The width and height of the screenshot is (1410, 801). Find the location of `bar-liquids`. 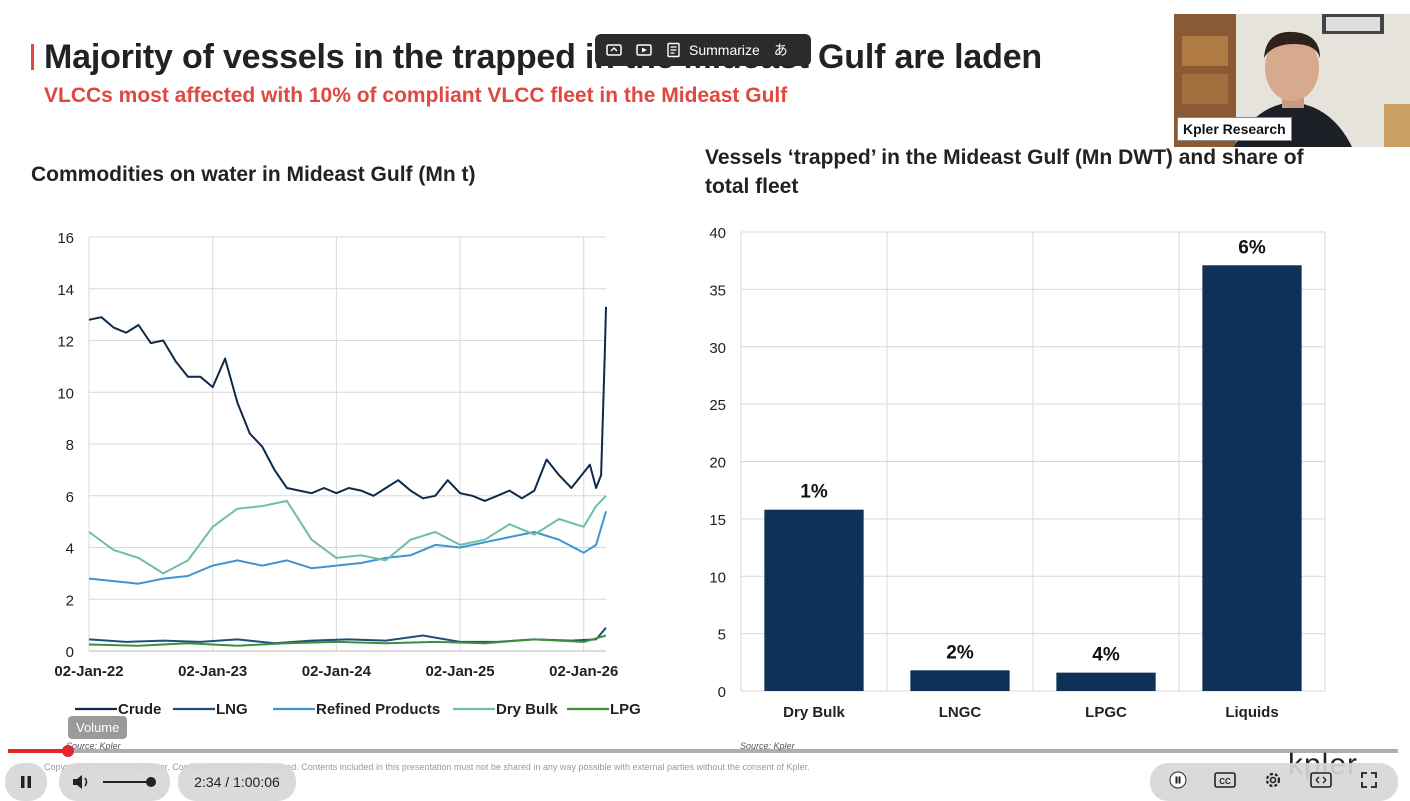

bar-liquids is located at coordinates (1252, 478).